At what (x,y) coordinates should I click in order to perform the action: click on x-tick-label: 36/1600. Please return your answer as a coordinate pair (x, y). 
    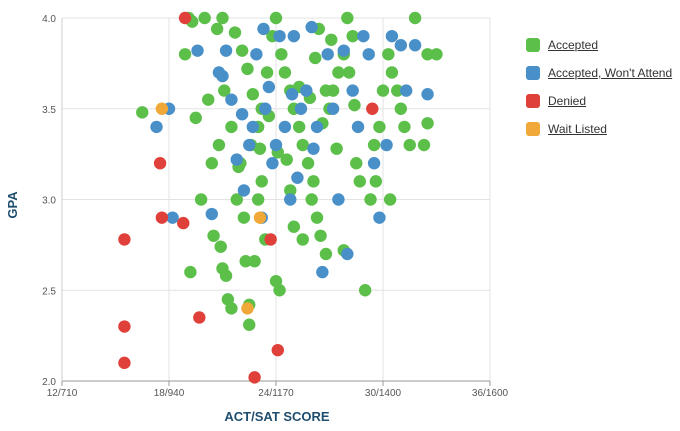
    Looking at the image, I should click on (490, 393).